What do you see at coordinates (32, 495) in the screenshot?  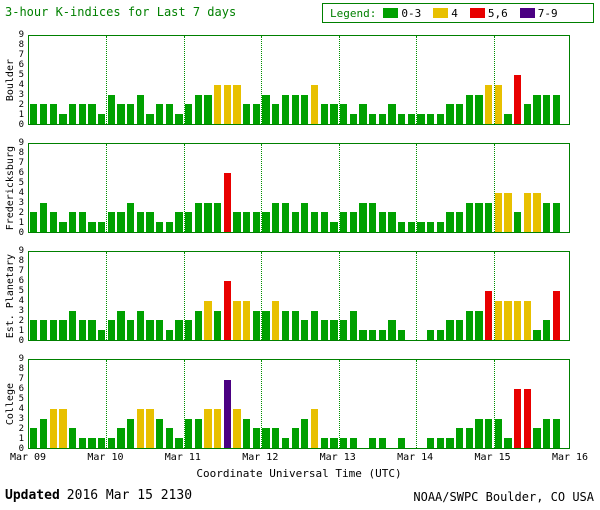 I see `updated-label: Updated` at bounding box center [32, 495].